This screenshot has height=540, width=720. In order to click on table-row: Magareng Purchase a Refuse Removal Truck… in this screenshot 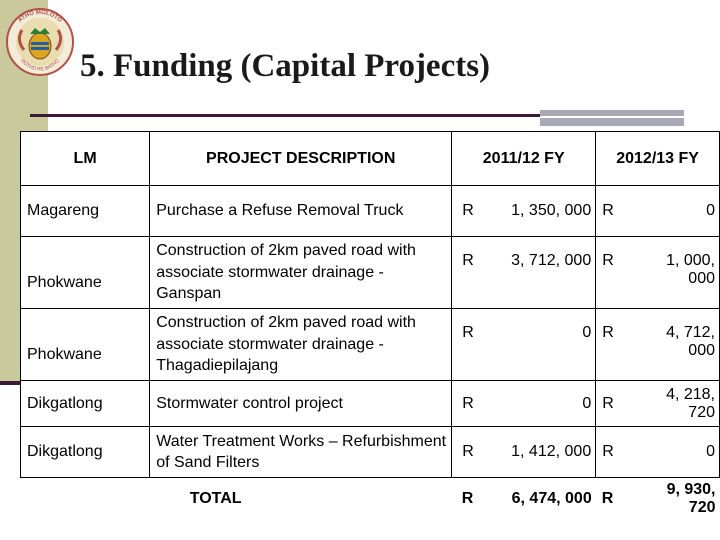, I will do `click(369, 211)`.